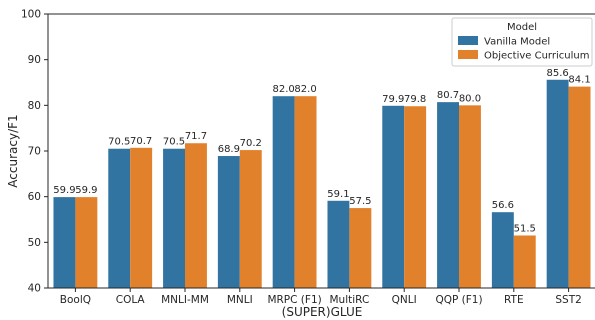  What do you see at coordinates (568, 300) in the screenshot?
I see `x-tick-label-9: SST2` at bounding box center [568, 300].